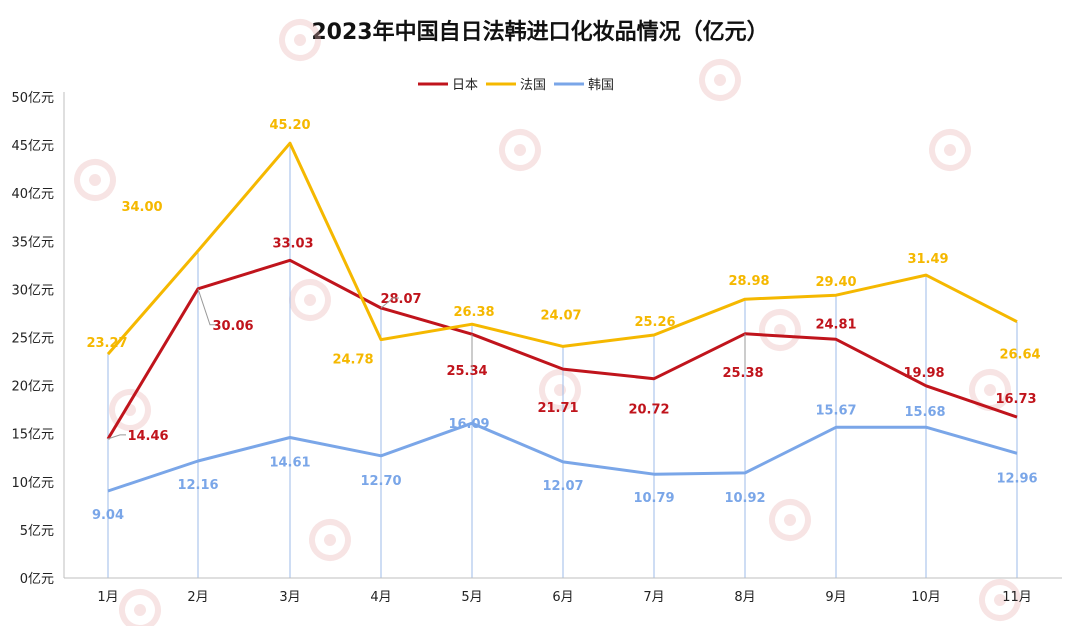 Image resolution: width=1080 pixels, height=626 pixels. Describe the element at coordinates (400, 299) in the screenshot. I see `data-label-0-3: 28.07` at that location.